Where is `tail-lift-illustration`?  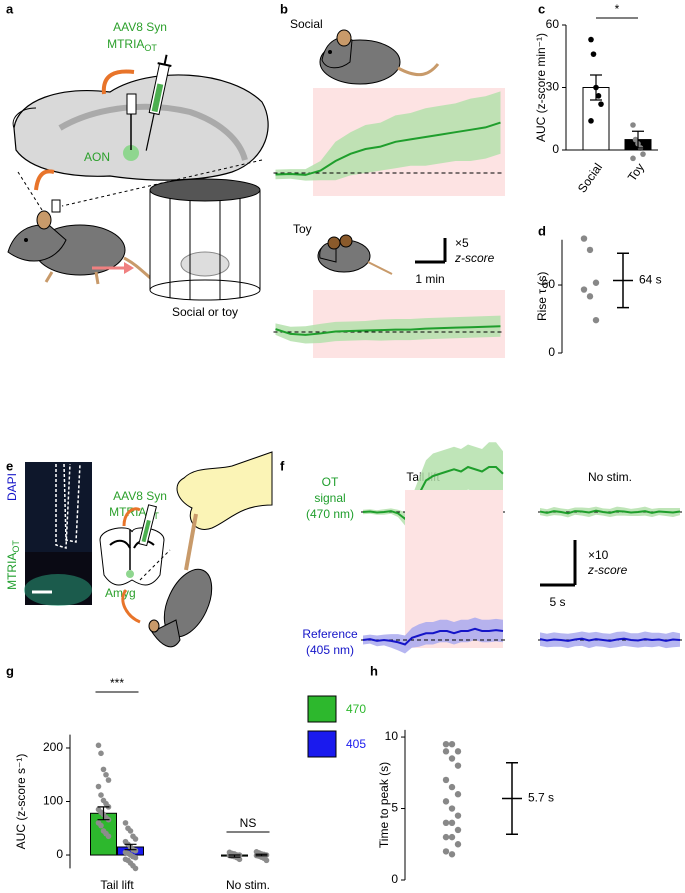 tail-lift-illustration is located at coordinates (197, 549).